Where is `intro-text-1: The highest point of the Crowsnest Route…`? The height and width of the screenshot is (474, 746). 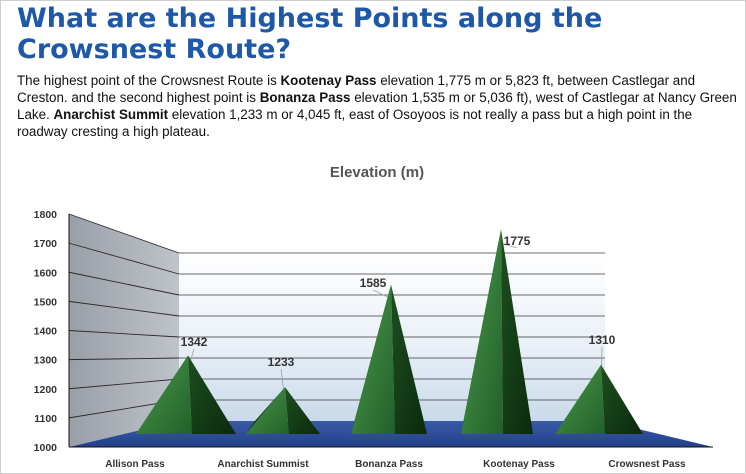
intro-text-1: The highest point of the Crowsnest Route… is located at coordinates (149, 80).